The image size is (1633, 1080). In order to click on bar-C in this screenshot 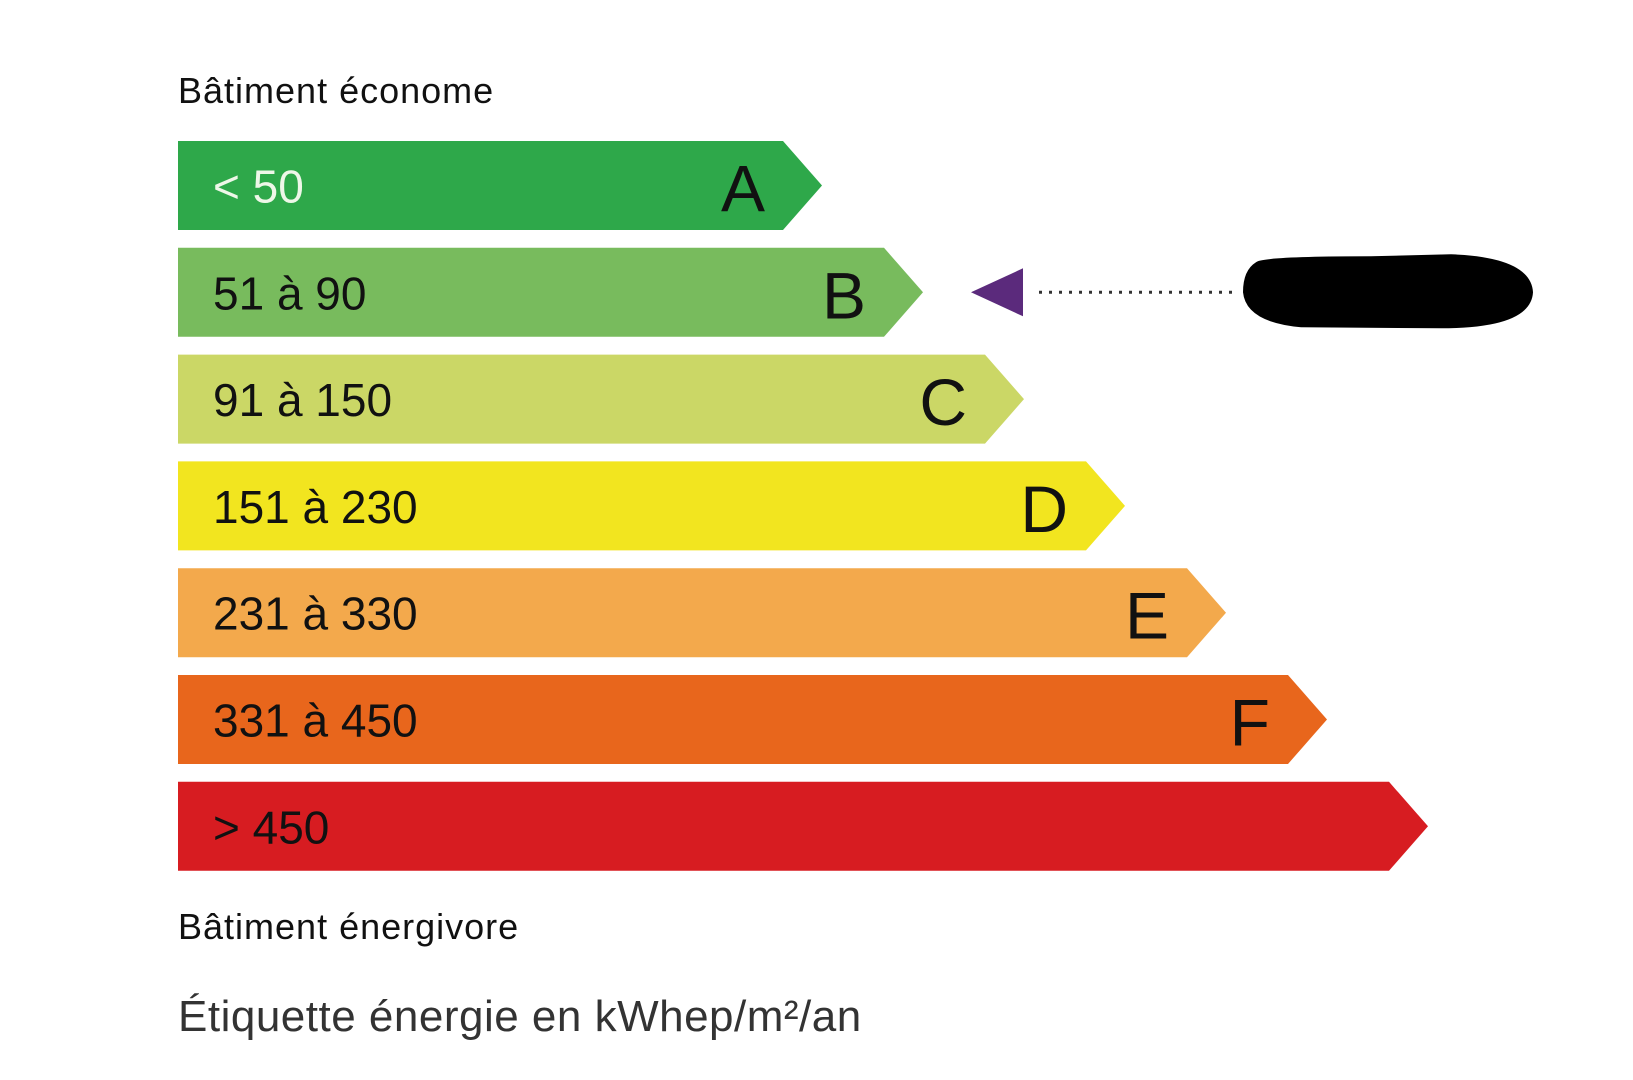, I will do `click(601, 399)`.